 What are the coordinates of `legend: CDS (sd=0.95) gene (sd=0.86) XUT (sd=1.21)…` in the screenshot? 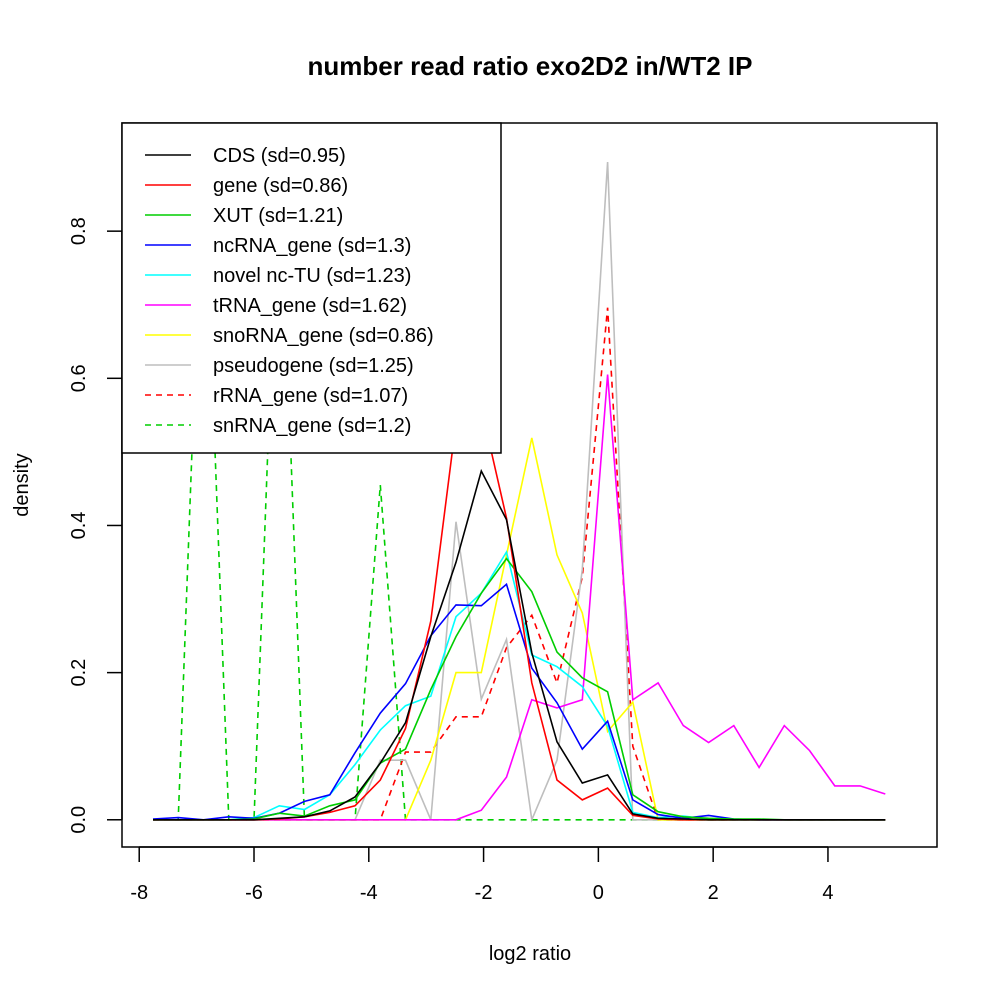 It's located at (311, 288).